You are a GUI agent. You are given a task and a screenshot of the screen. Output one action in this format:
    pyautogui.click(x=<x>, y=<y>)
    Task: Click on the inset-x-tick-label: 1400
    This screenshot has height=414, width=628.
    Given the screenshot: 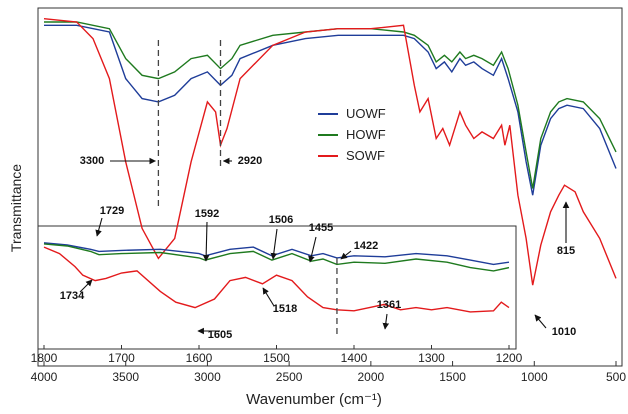 What is the action you would take?
    pyautogui.click(x=354, y=358)
    